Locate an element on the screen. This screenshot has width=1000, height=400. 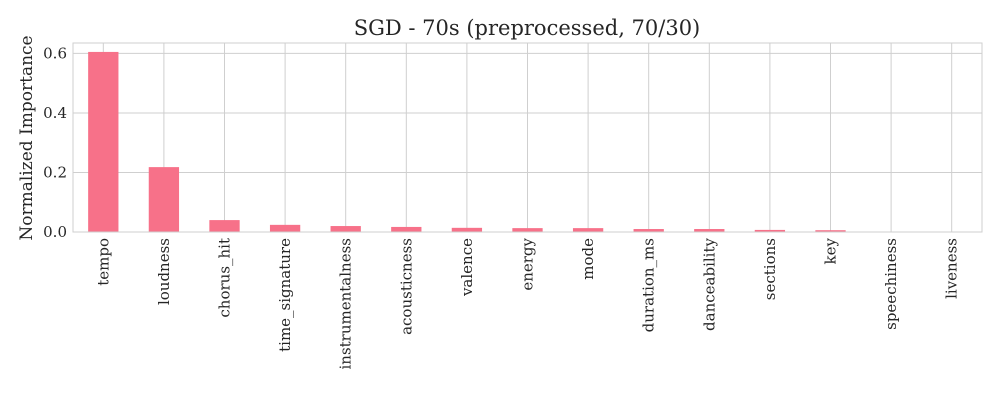
y-axis-label: Normalized Importance is located at coordinates (27, 137).